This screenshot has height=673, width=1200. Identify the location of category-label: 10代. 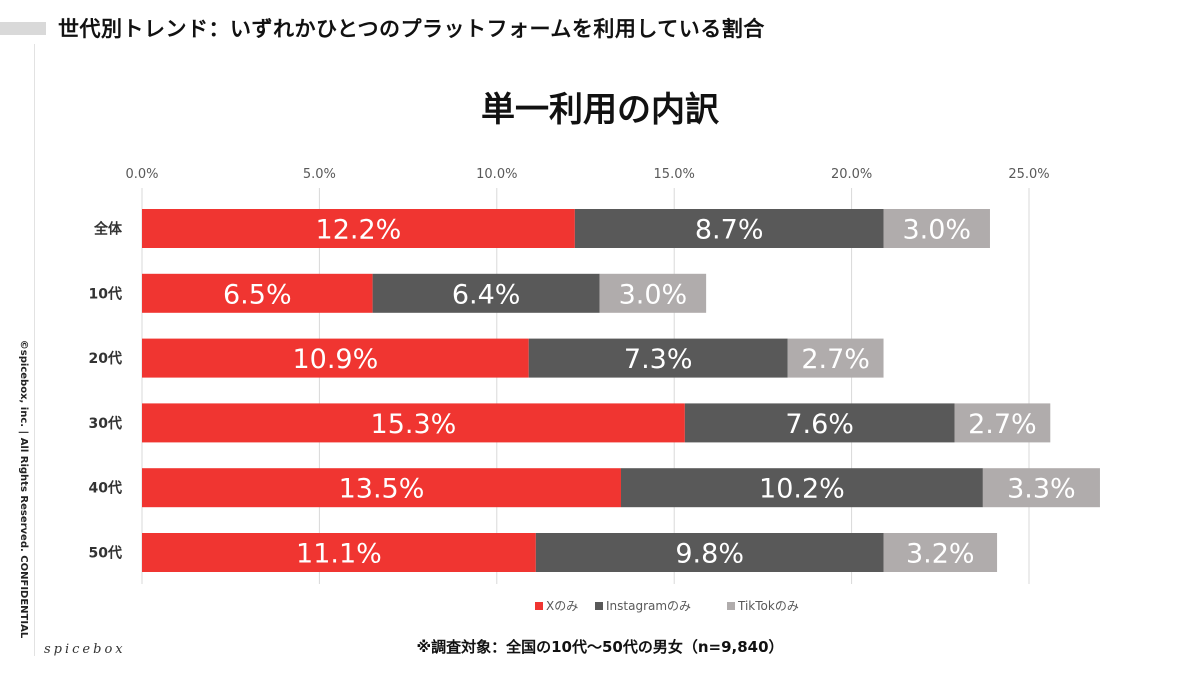
(105, 293).